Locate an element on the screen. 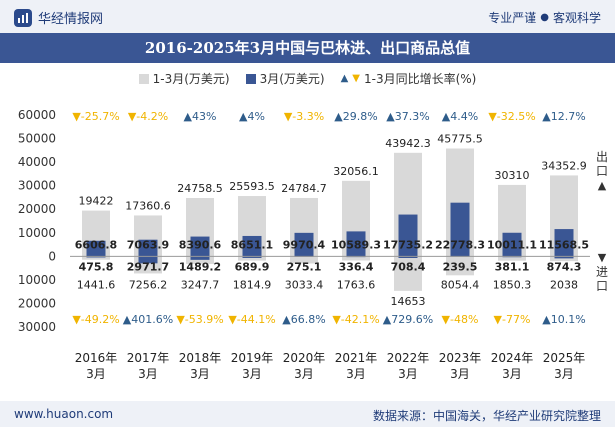 This screenshot has width=615, height=427. yoy-export-label: ▼-25.7% is located at coordinates (95, 116).